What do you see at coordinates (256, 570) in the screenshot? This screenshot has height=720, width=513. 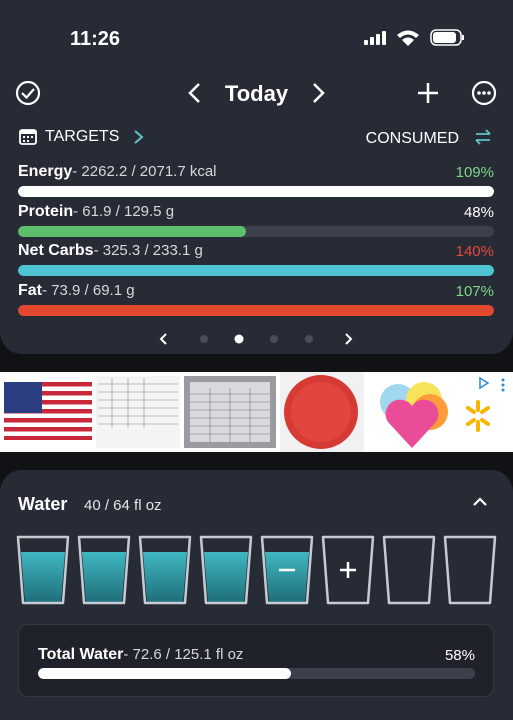 I see `water-glasses` at bounding box center [256, 570].